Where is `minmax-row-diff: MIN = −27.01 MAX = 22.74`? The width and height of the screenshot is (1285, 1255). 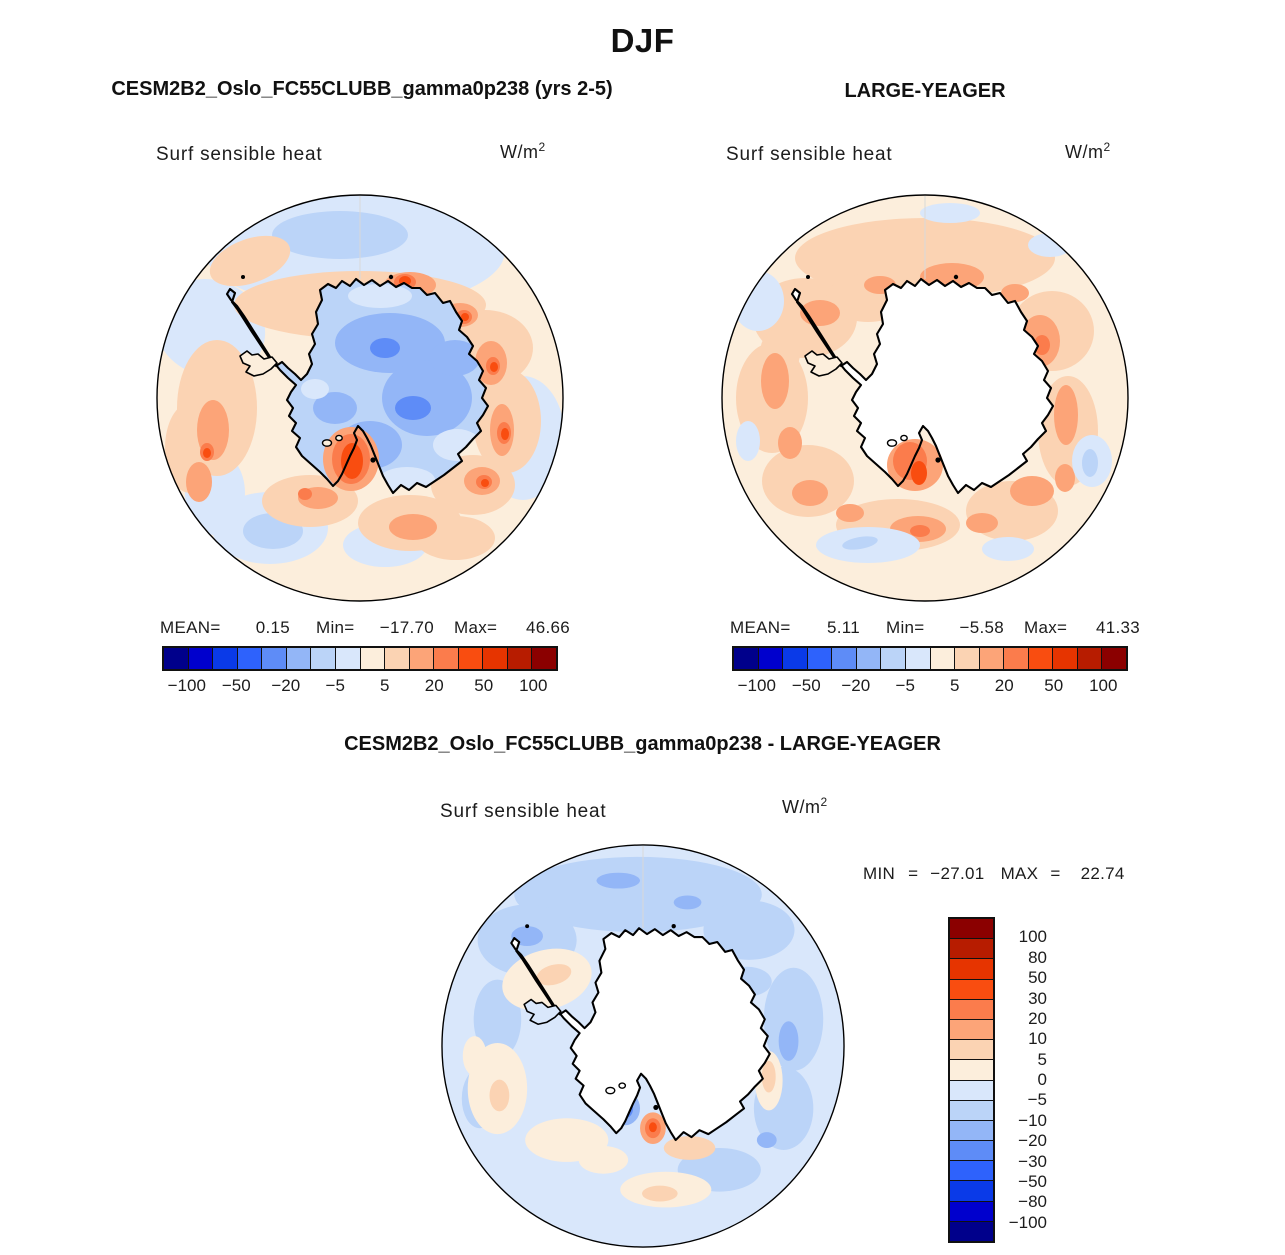
minmax-row-diff: MIN = −27.01 MAX = 22.74 is located at coordinates (994, 874).